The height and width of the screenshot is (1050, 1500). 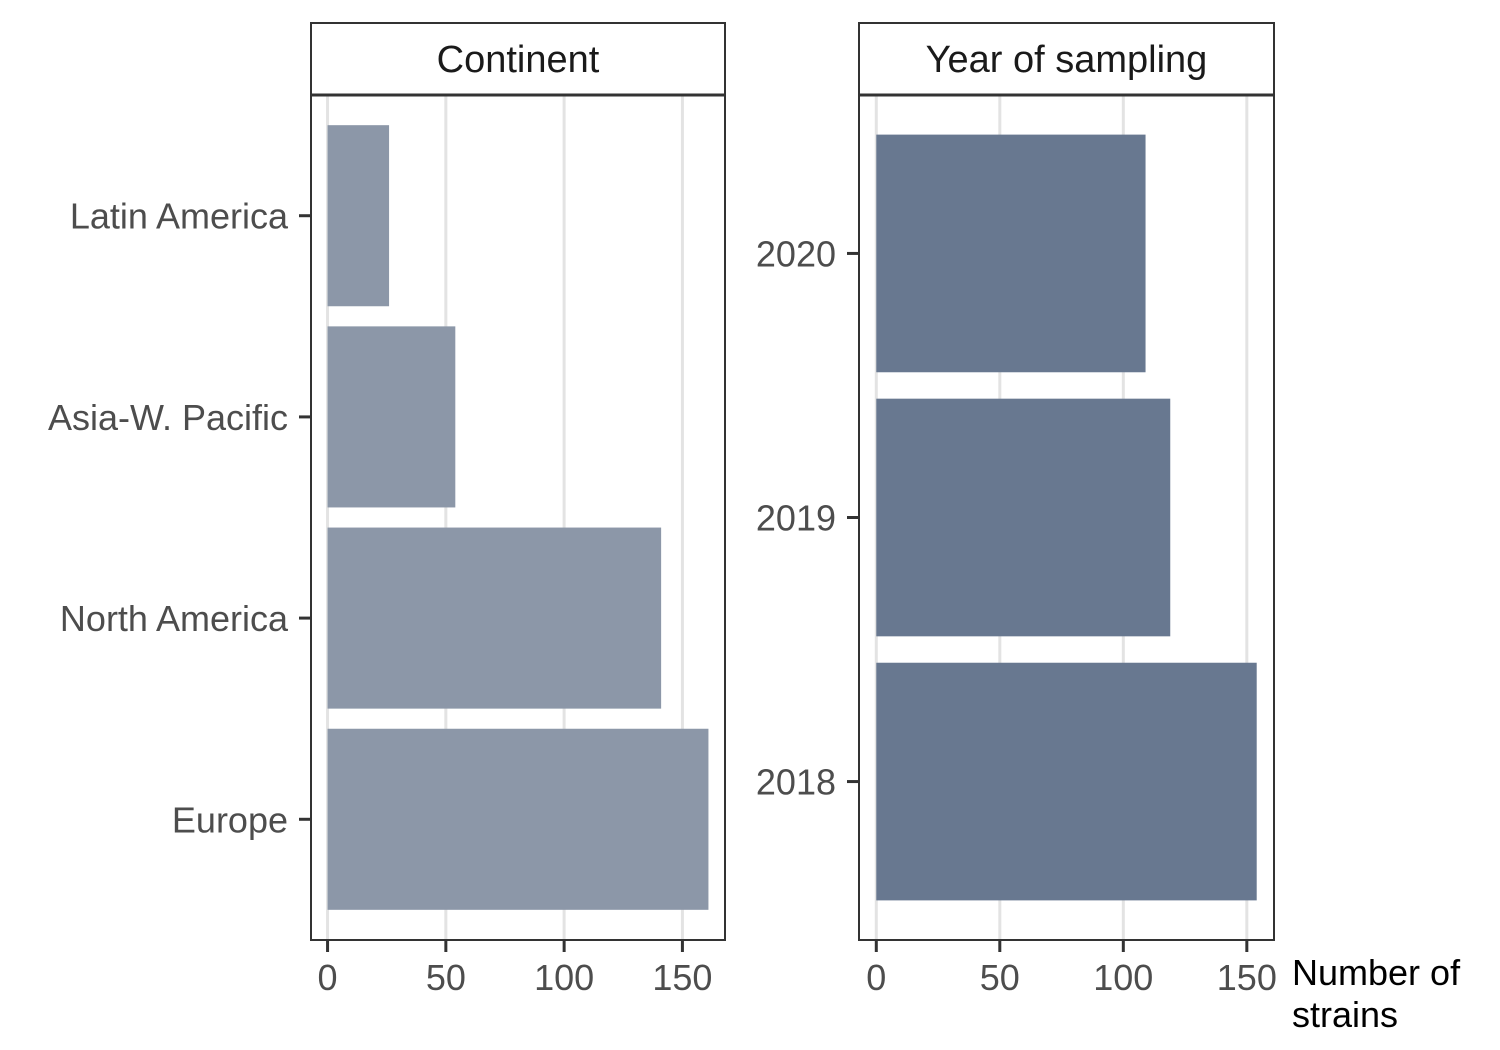 What do you see at coordinates (174, 618) in the screenshot?
I see `y-tick-label-north-america: North America` at bounding box center [174, 618].